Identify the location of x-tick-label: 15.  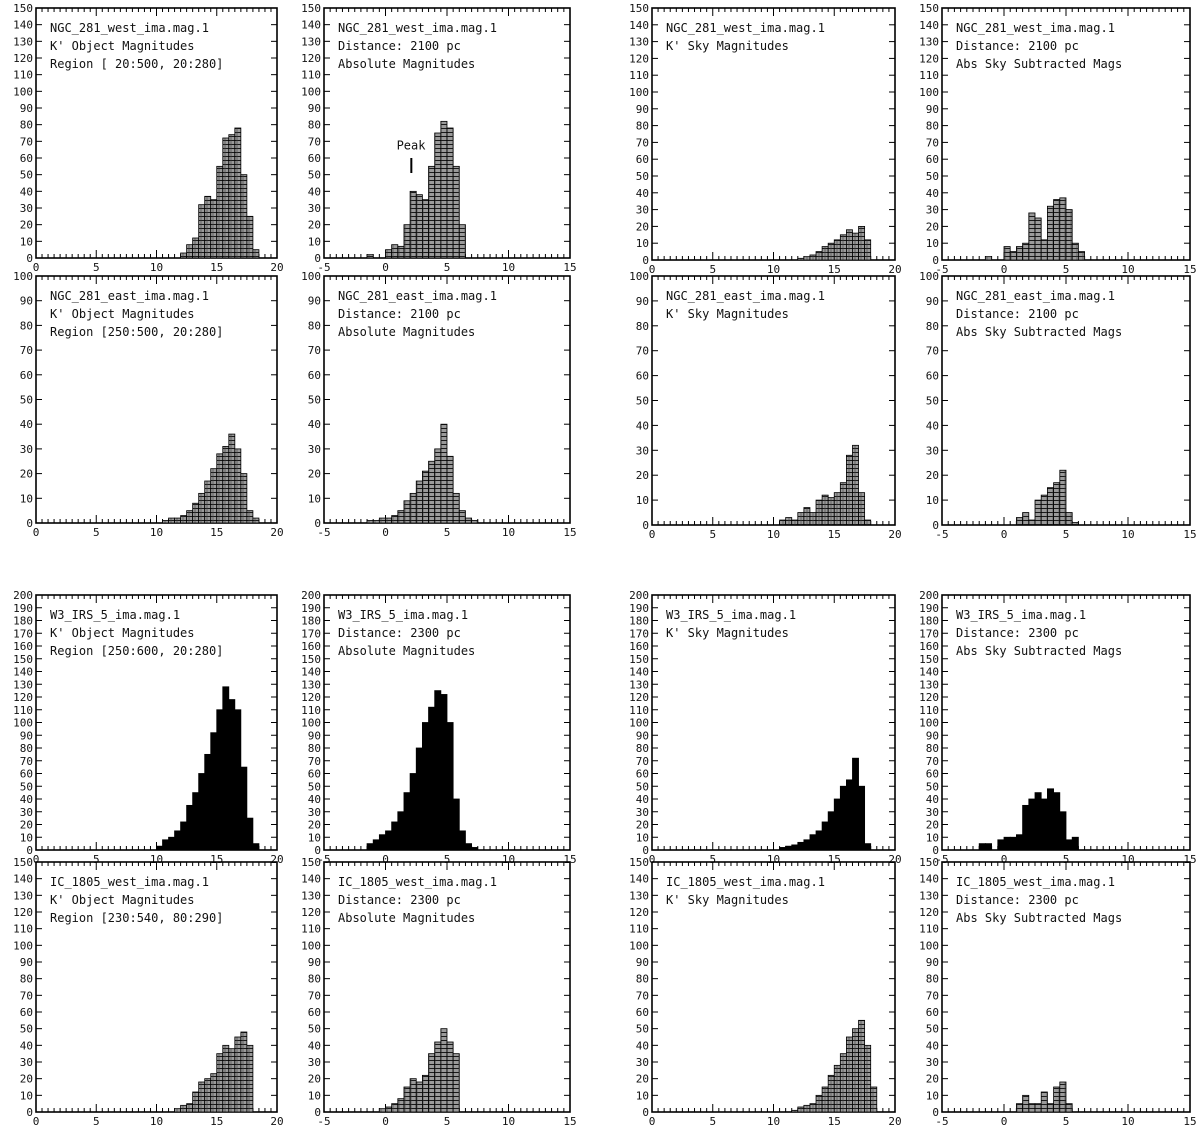
(216, 267).